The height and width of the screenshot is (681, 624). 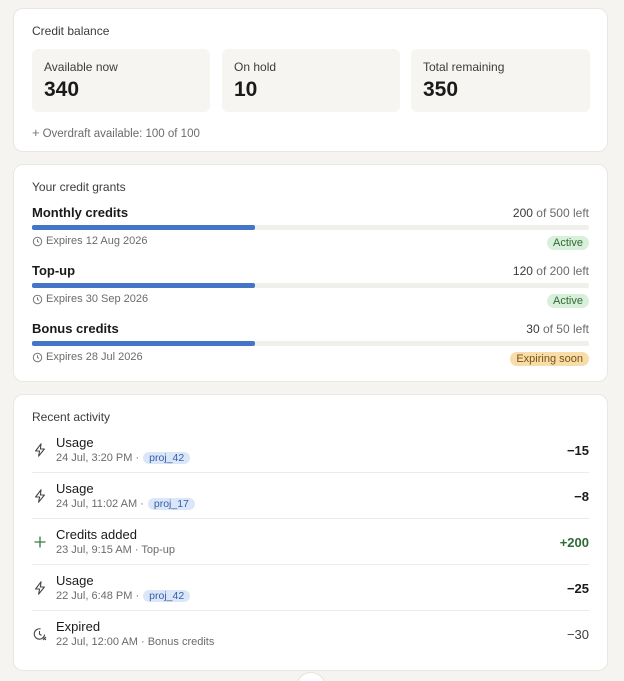 I want to click on credit-balance-title: Credit balance, so click(x=71, y=31).